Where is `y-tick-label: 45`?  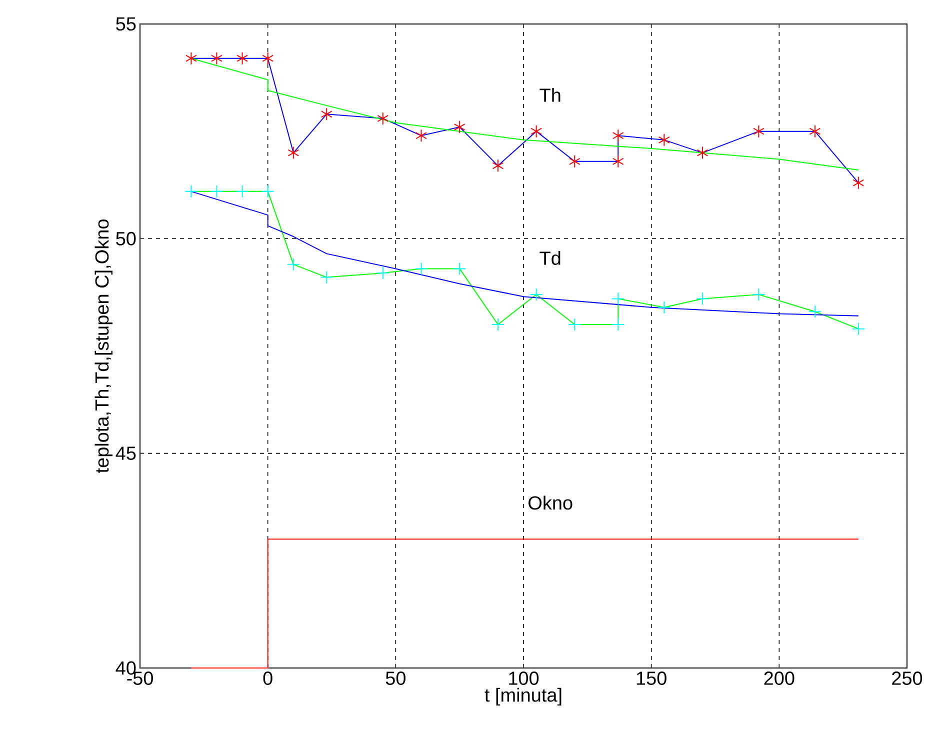 y-tick-label: 45 is located at coordinates (126, 453).